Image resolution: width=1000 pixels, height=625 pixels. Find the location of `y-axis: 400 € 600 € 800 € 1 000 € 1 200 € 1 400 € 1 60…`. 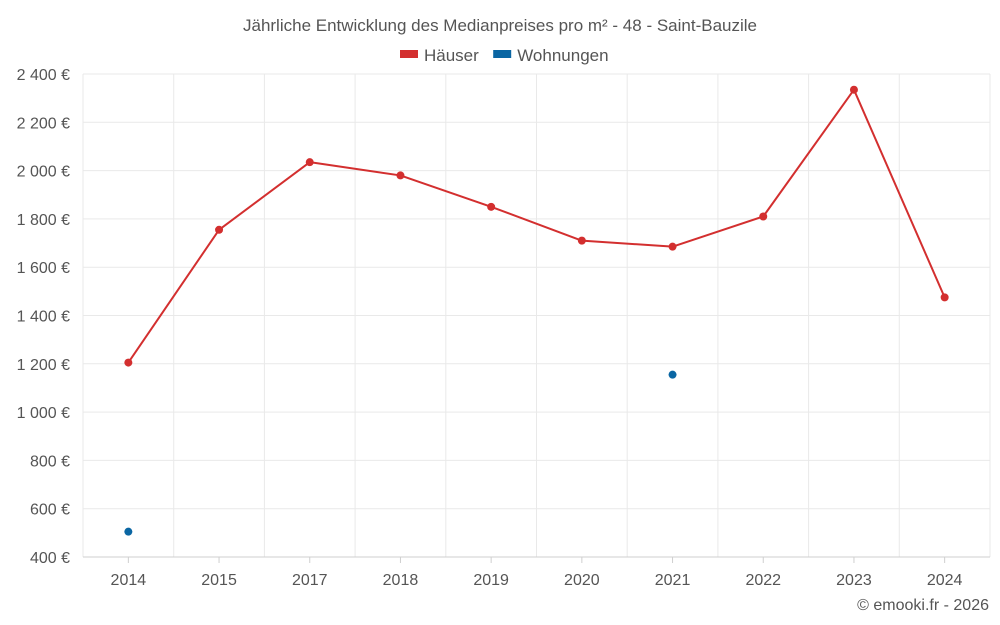

y-axis: 400 € 600 € 800 € 1 000 € 1 200 € 1 400 € 1 60… is located at coordinates (43, 317).